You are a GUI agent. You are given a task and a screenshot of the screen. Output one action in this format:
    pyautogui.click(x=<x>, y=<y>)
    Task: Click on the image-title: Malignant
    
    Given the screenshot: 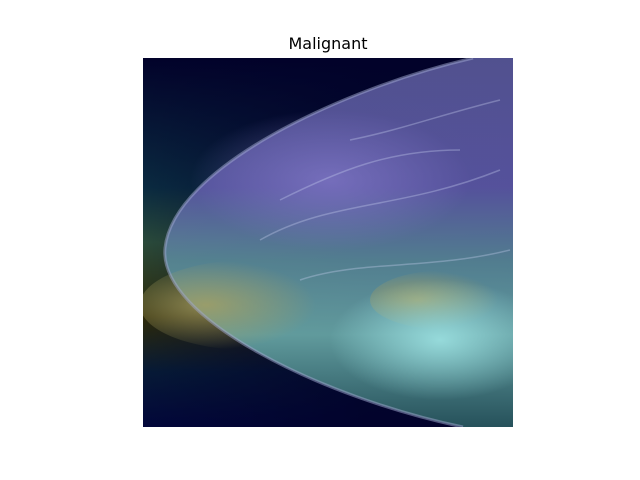 What is the action you would take?
    pyautogui.click(x=327, y=43)
    